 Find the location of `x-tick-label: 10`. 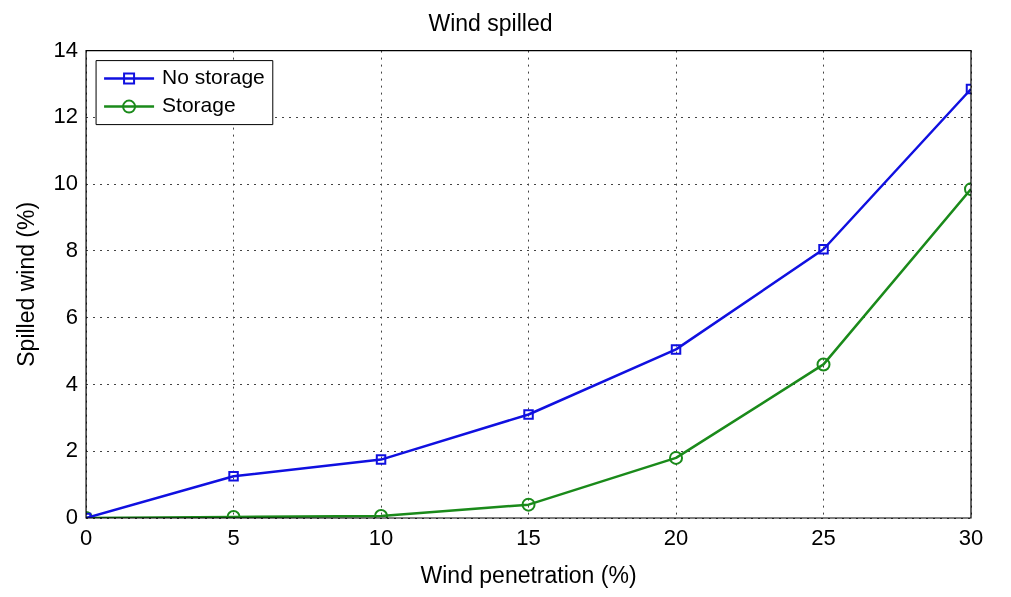

x-tick-label: 10 is located at coordinates (381, 538).